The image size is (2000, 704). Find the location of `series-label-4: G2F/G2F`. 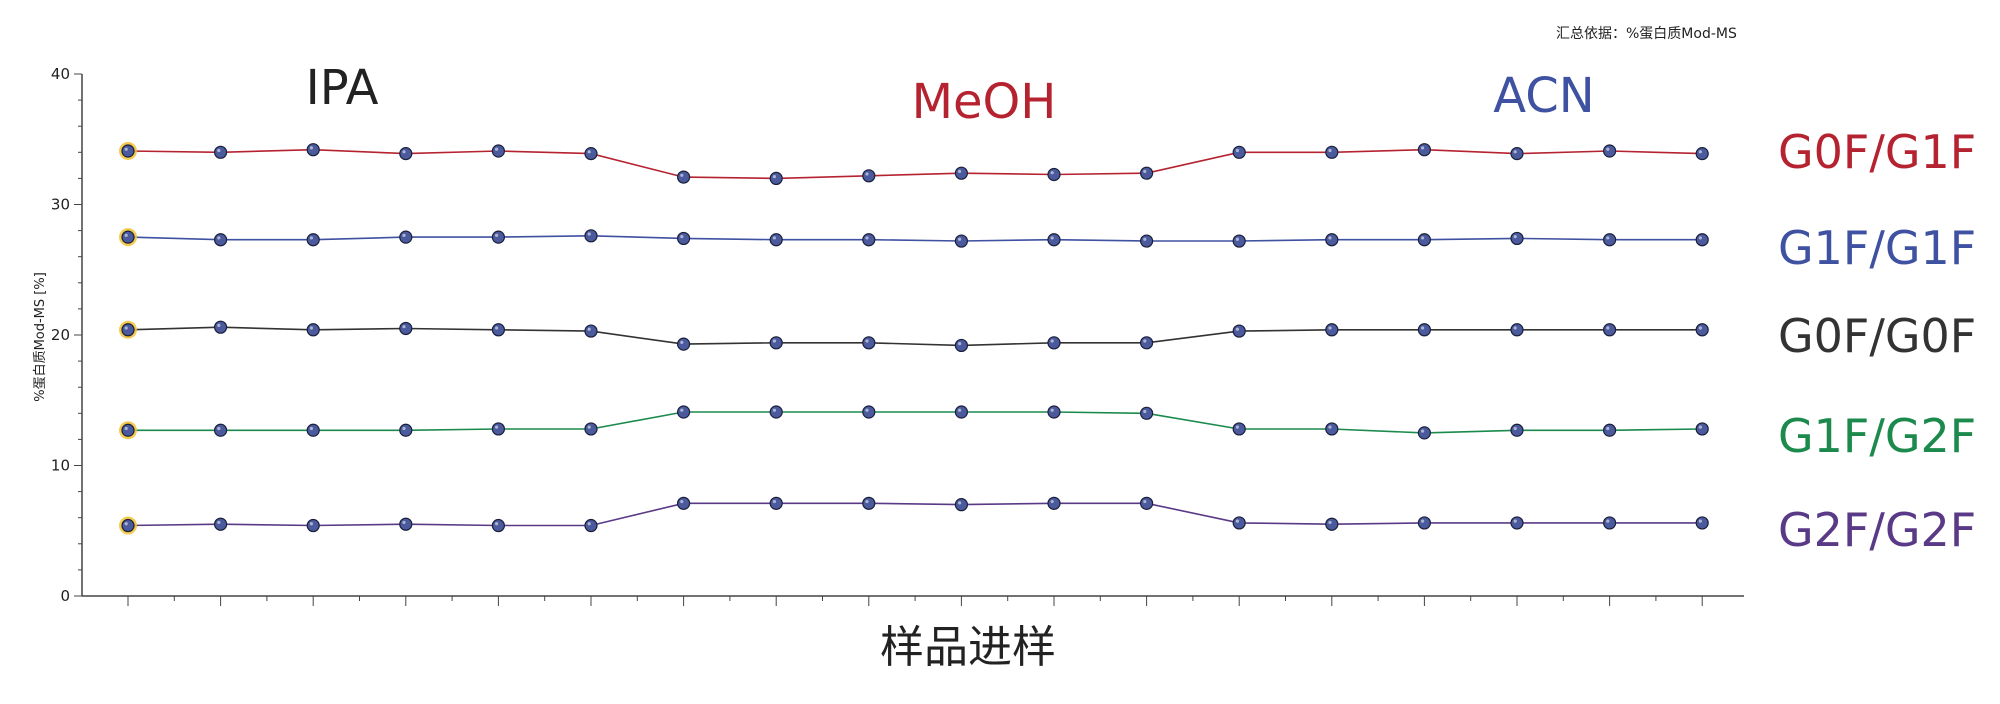

series-label-4: G2F/G2F is located at coordinates (1877, 530).